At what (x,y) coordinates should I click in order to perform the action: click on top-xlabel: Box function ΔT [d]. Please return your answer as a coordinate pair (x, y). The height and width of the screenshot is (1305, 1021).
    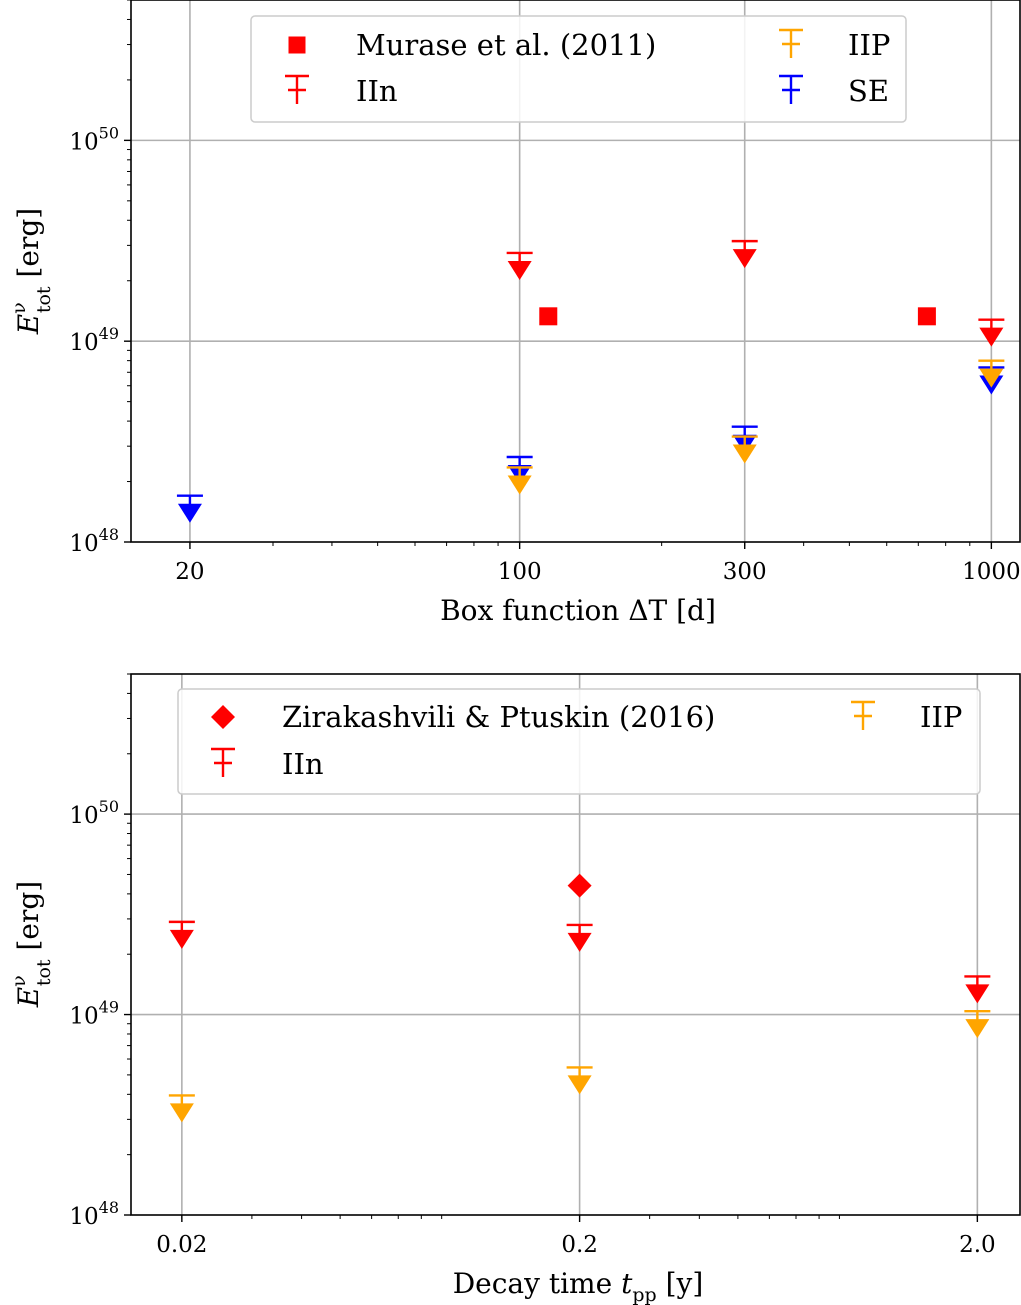
    Looking at the image, I should click on (578, 610).